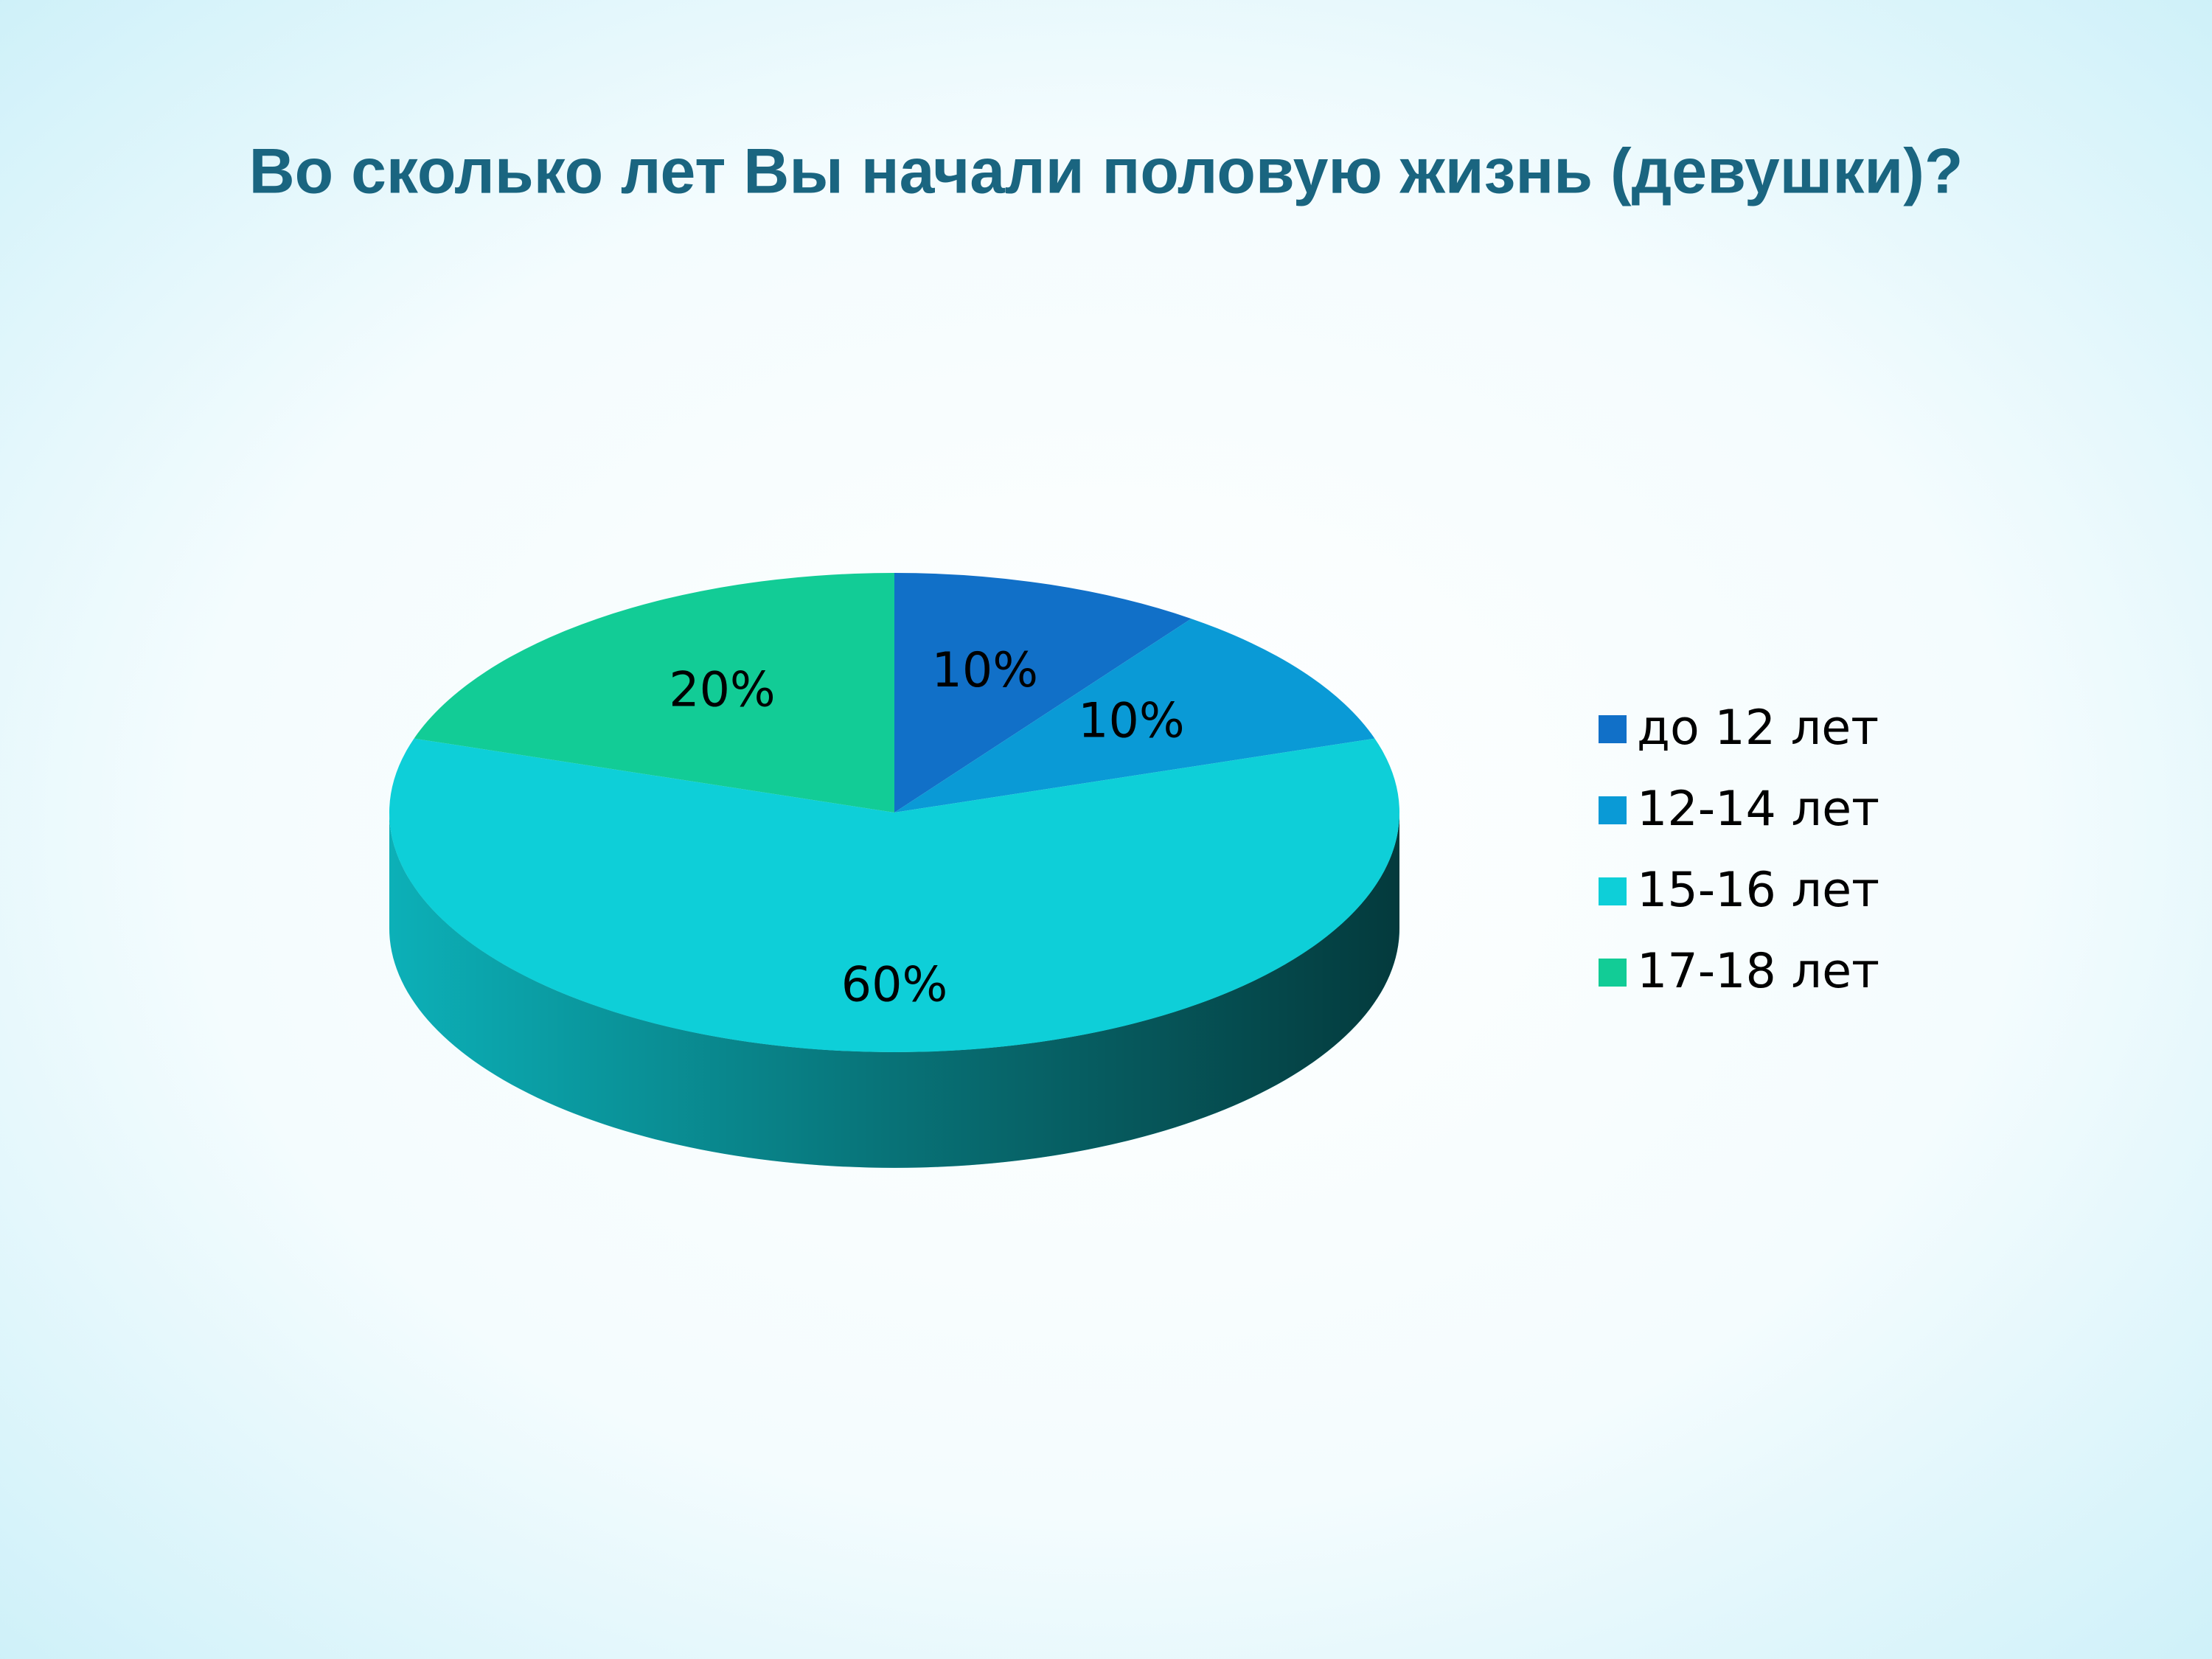 The image size is (2212, 1659). What do you see at coordinates (894, 985) in the screenshot?
I see `data-label: 60%` at bounding box center [894, 985].